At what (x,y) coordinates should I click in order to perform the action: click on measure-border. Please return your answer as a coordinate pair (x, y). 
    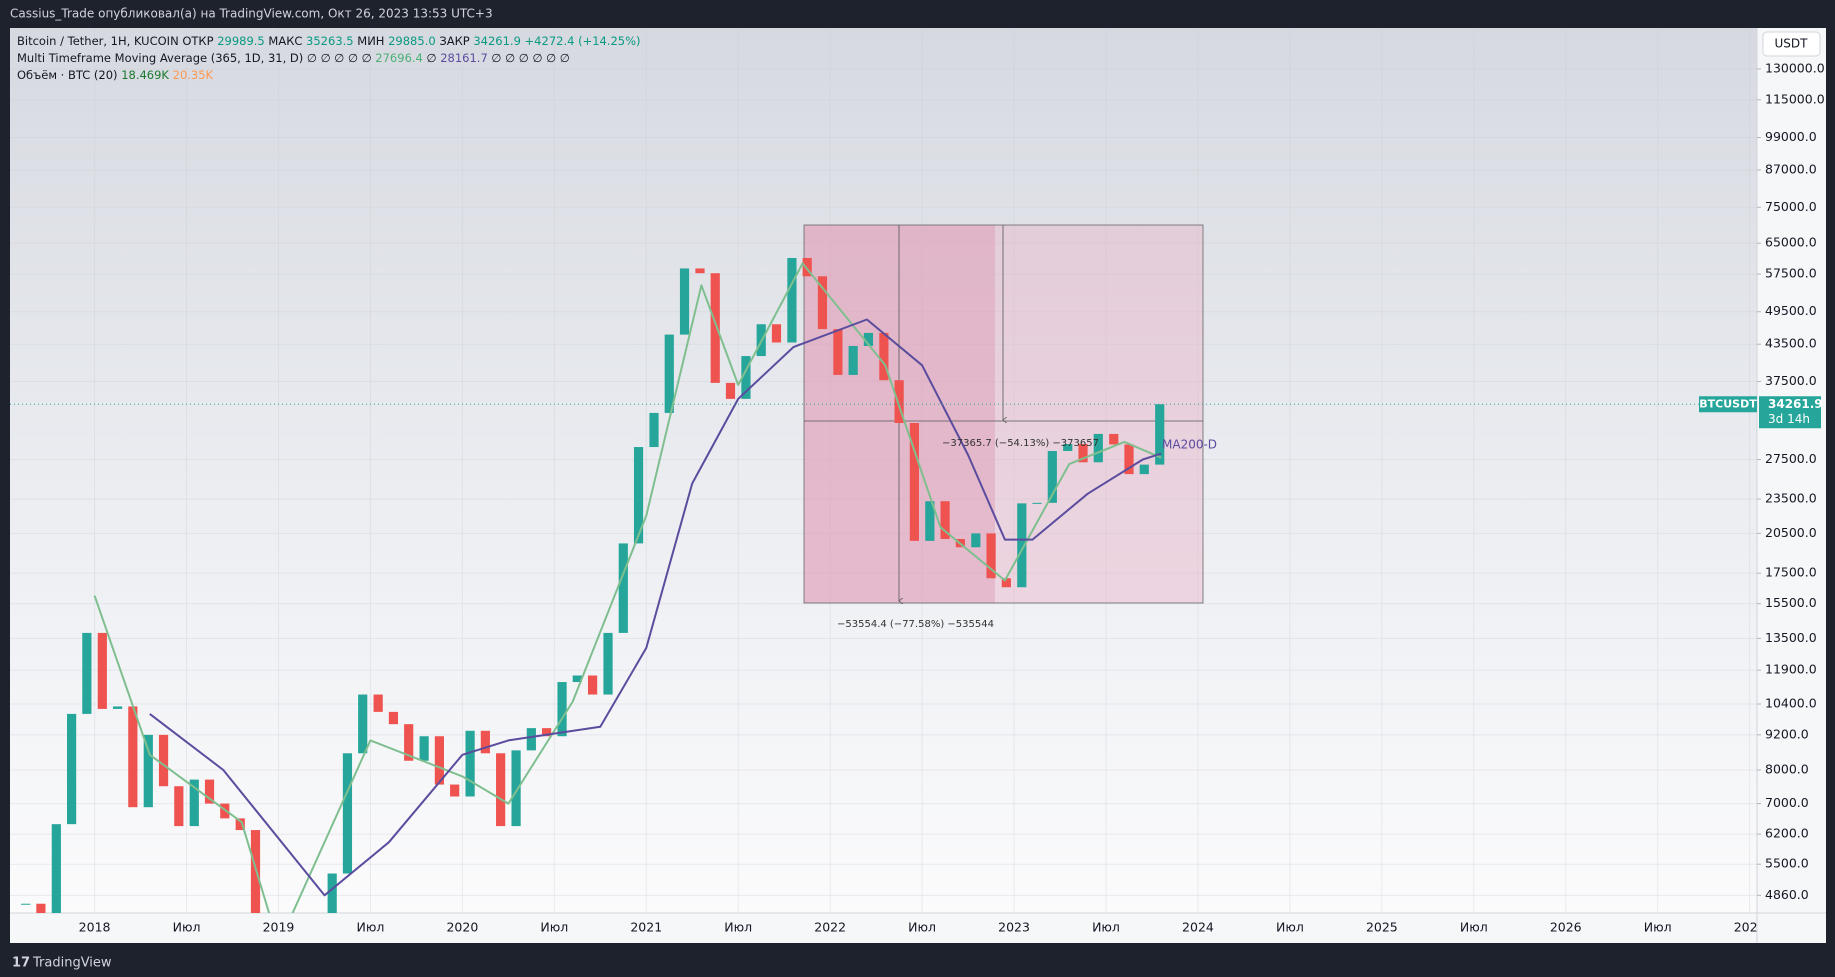
    Looking at the image, I should click on (1003, 414).